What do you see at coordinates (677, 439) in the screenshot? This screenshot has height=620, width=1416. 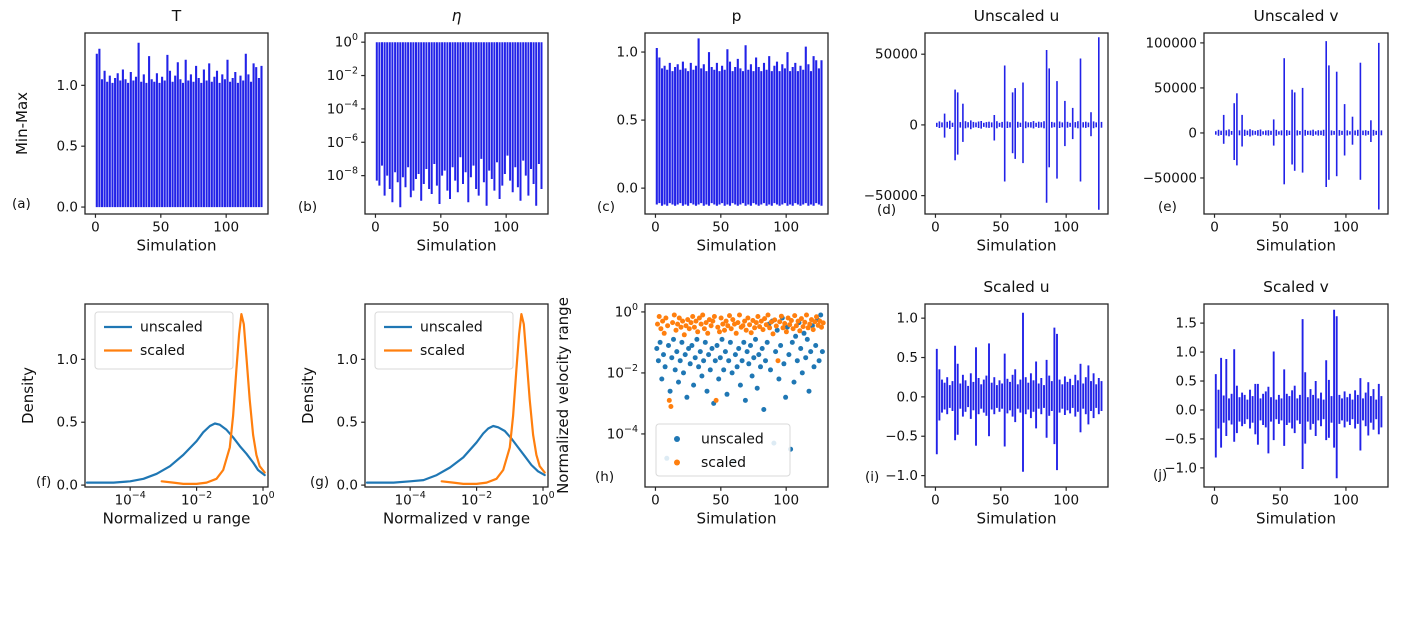 I see `legend-sample-unscaled` at bounding box center [677, 439].